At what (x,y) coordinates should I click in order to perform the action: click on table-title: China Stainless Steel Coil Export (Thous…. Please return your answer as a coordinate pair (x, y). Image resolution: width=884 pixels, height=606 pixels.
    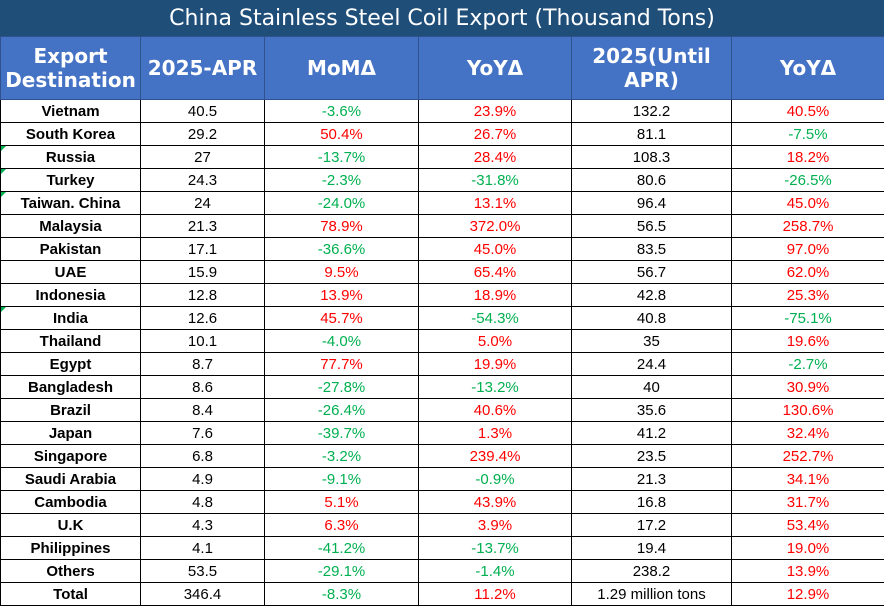
    Looking at the image, I should click on (442, 18).